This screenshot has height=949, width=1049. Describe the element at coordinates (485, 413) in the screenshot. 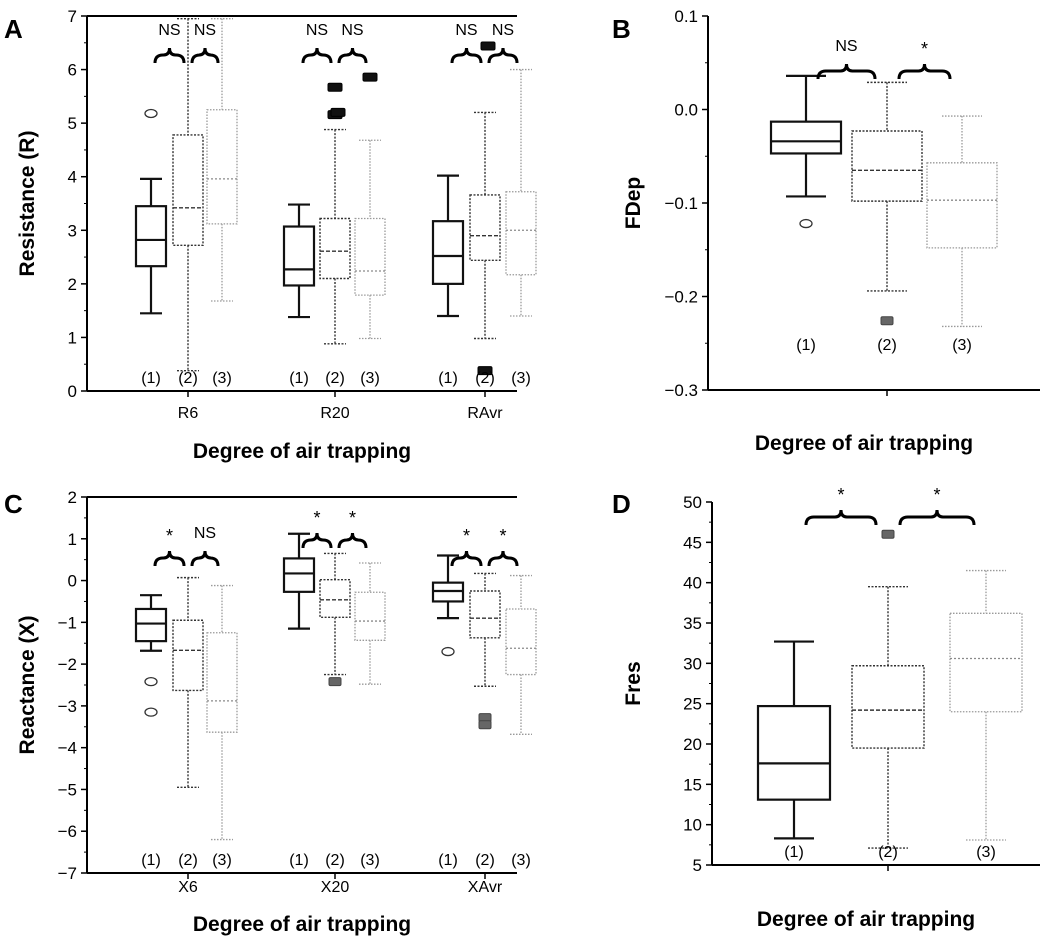

I see `x-tick-label: RAvr` at that location.